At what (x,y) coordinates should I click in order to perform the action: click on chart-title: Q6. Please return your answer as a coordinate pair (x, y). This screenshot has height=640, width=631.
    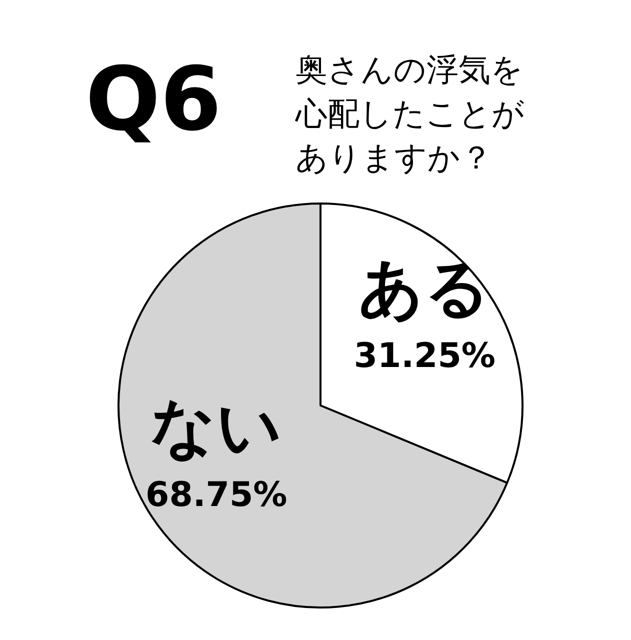
    Looking at the image, I should click on (154, 99).